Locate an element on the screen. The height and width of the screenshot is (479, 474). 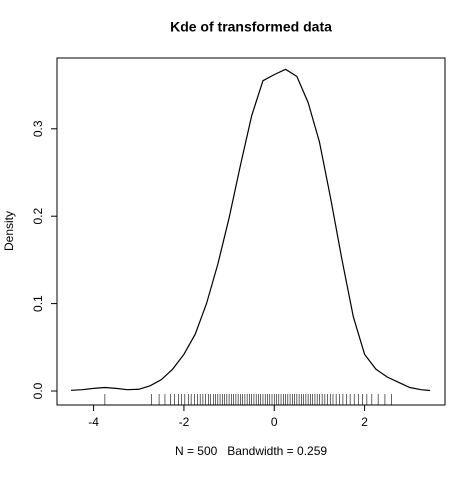
y-tick-label: 0.0 is located at coordinates (38, 390).